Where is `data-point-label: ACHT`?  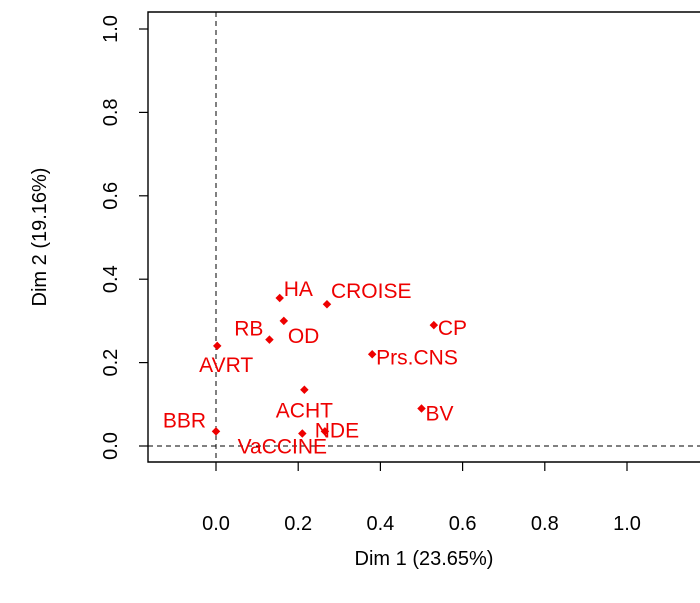
data-point-label: ACHT is located at coordinates (304, 411).